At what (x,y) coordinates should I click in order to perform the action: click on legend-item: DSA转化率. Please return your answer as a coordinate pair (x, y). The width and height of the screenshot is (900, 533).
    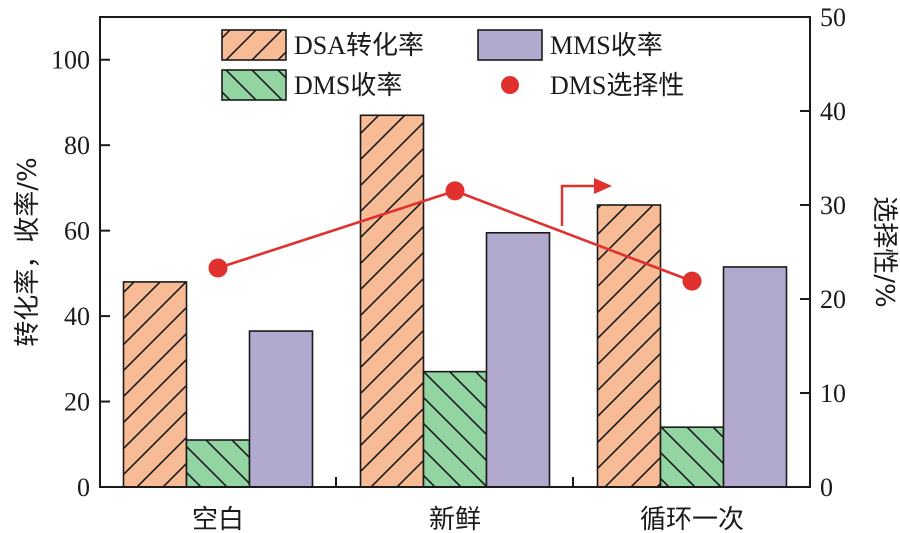
    Looking at the image, I should click on (322, 45).